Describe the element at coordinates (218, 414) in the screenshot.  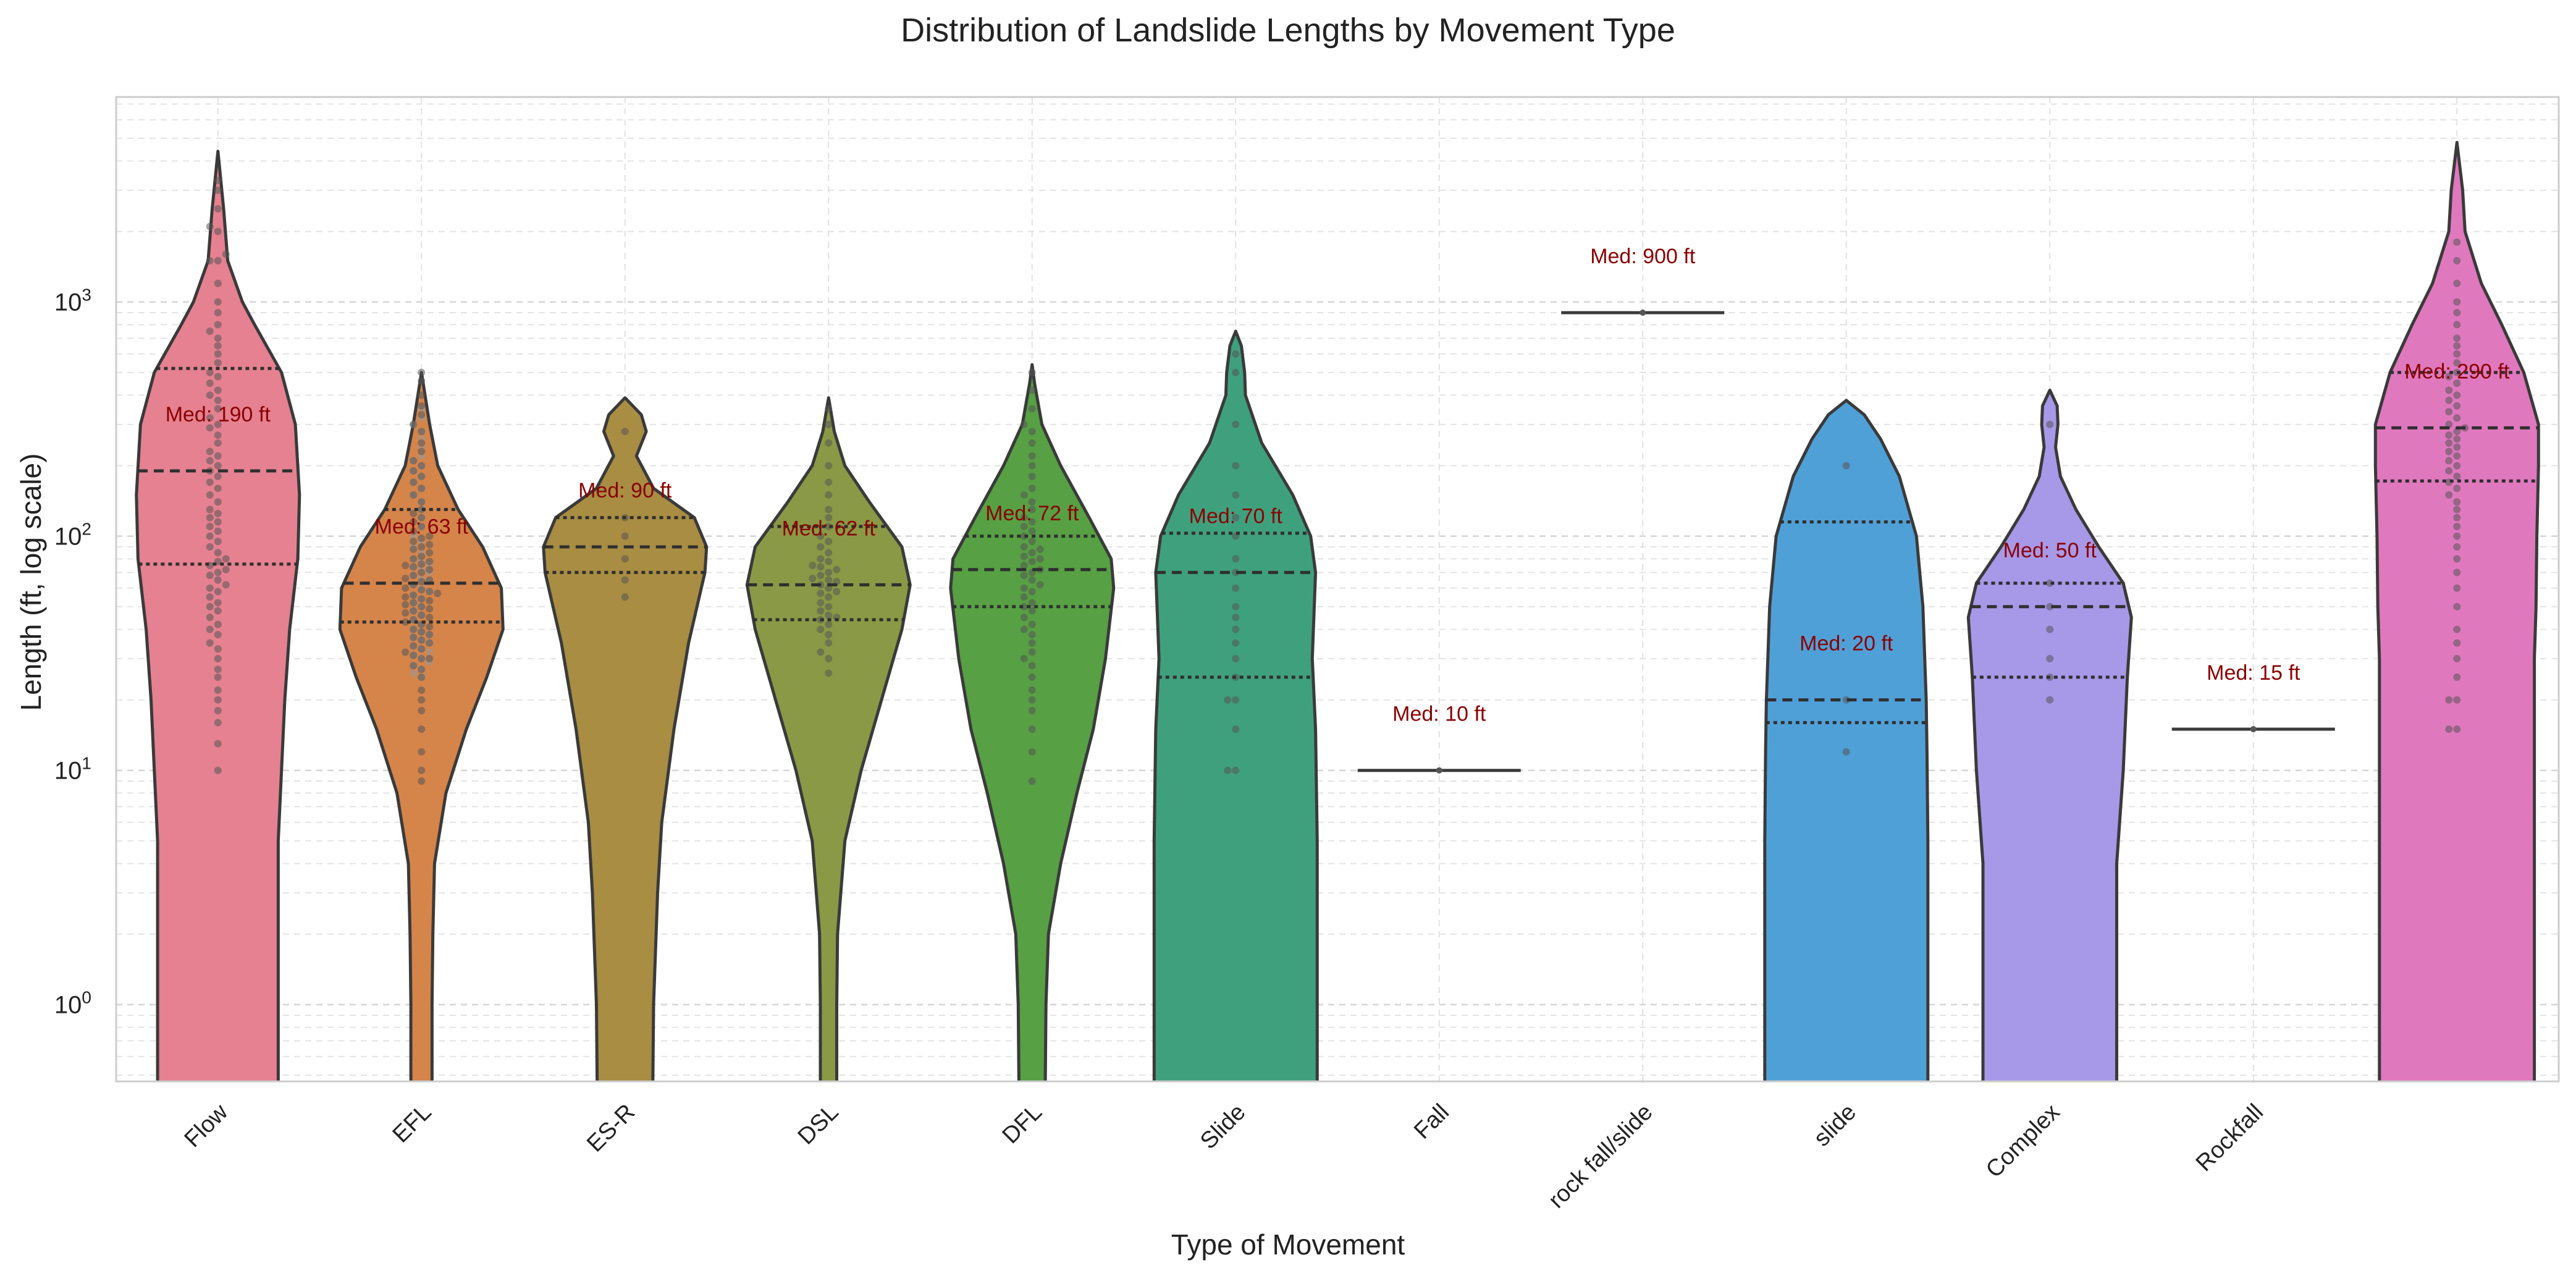
I see `median-label: Med: 190 ft` at that location.